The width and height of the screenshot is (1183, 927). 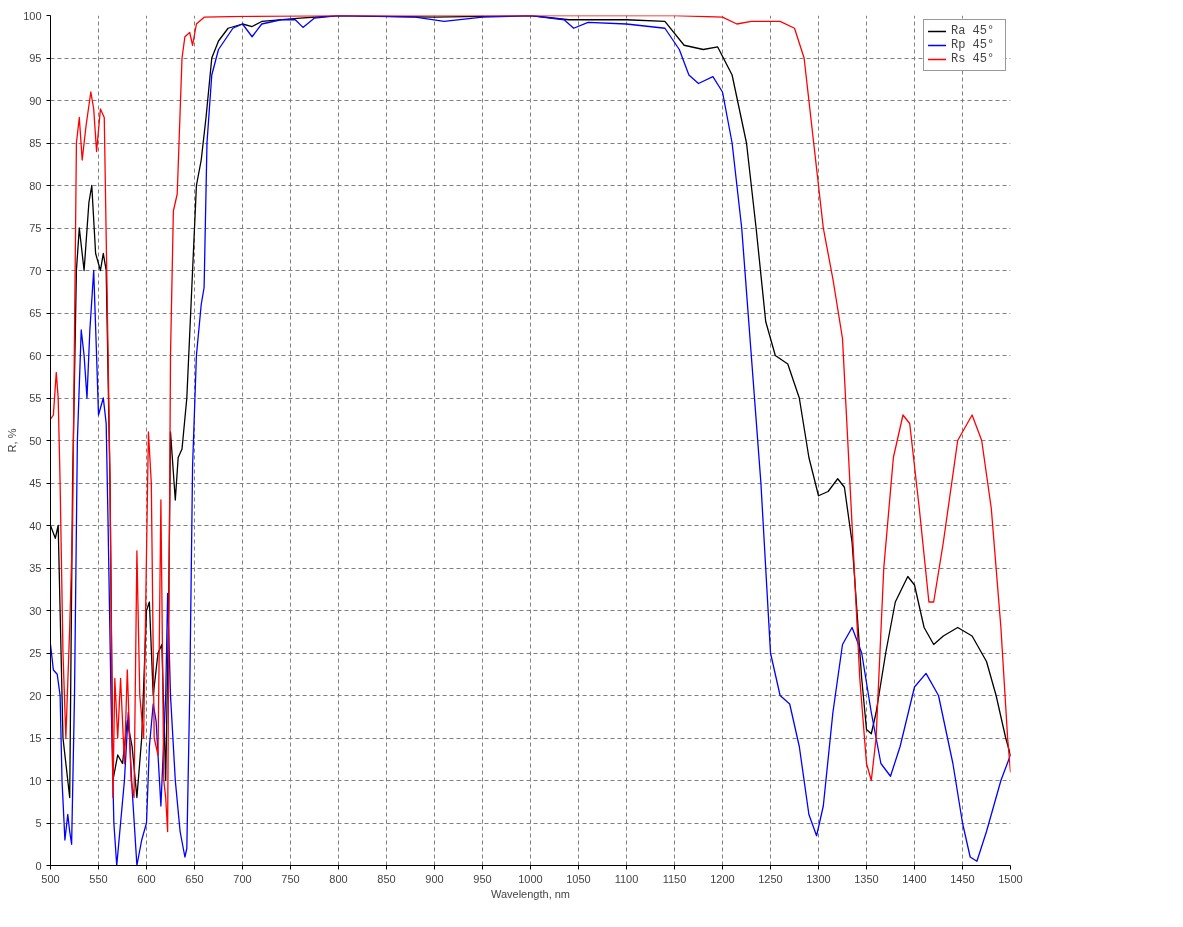 What do you see at coordinates (35, 738) in the screenshot?
I see `y-tick-label: 15` at bounding box center [35, 738].